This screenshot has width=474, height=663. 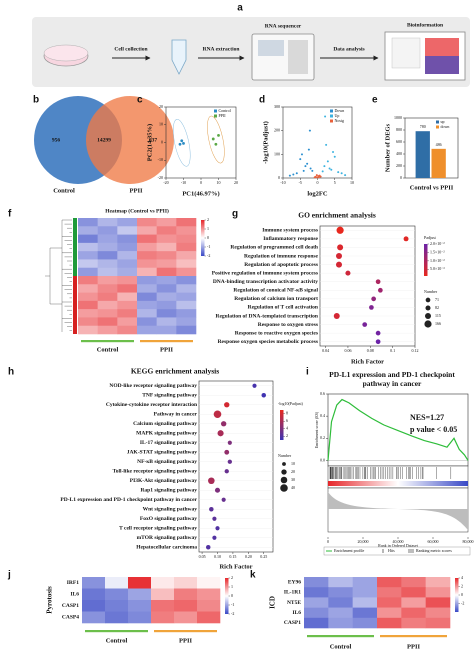 What do you see at coordinates (183, 182) in the screenshot?
I see `x-tick-label: -10` at bounding box center [183, 182].